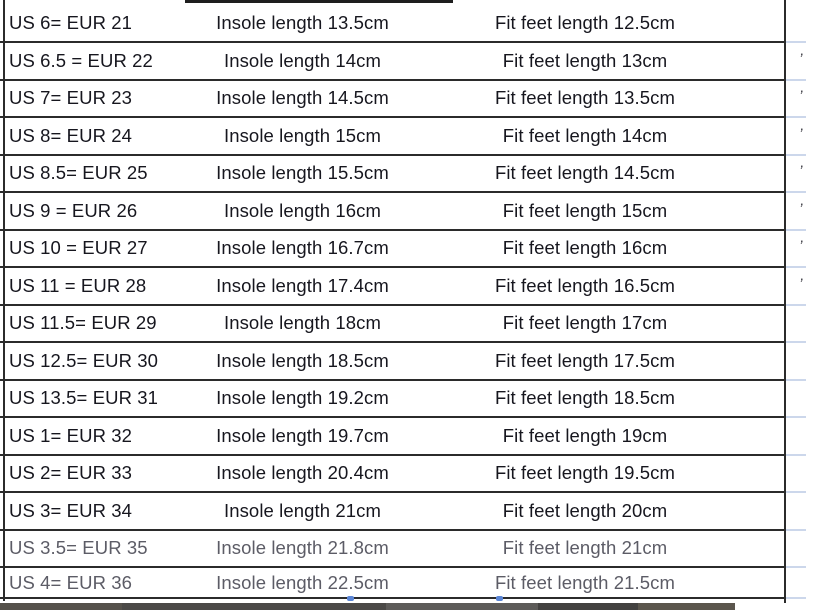  I want to click on us-eur-size-cell: US 4= EUR 36, so click(71, 582).